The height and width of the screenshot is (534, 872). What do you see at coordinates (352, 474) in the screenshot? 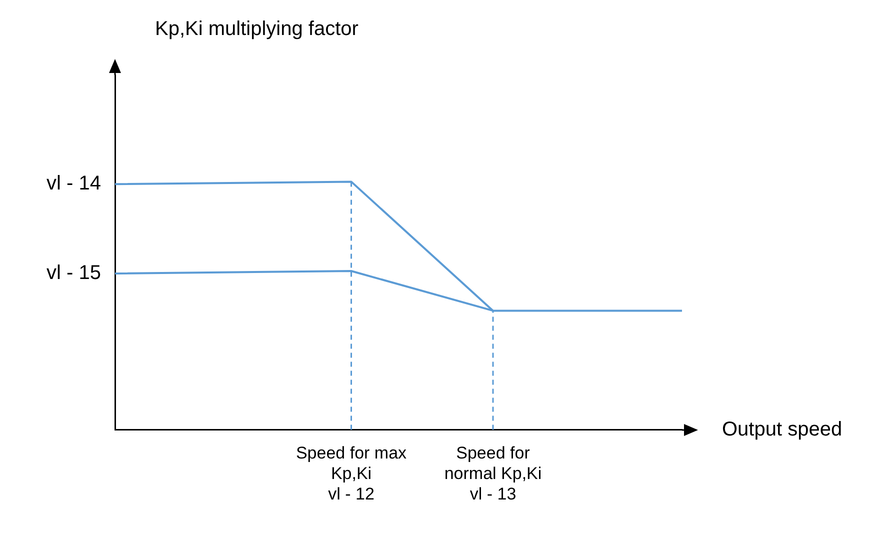
I see `x-tick-label: Speed for max Kp,Ki vl - 12` at bounding box center [352, 474].